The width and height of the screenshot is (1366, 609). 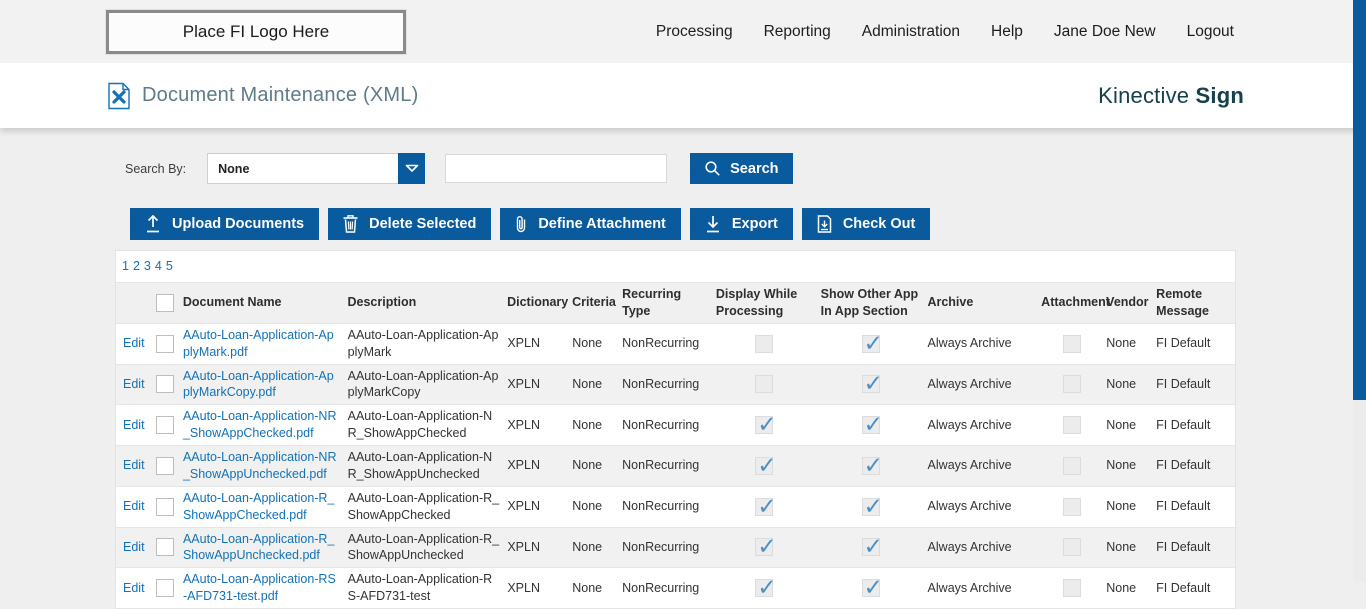 I want to click on scrollbar-thumb, so click(x=1359, y=200).